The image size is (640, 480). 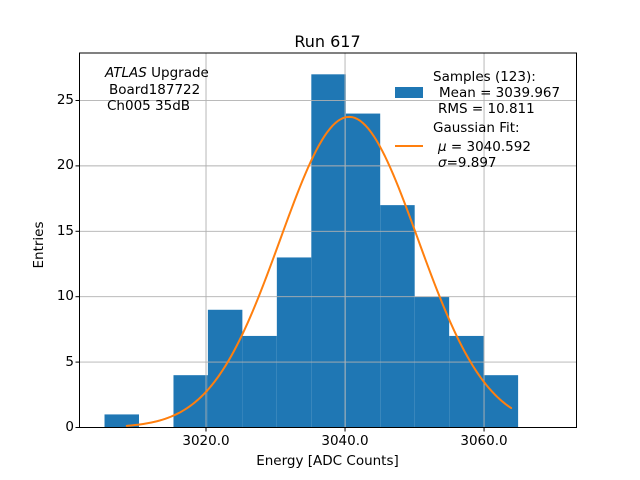 What do you see at coordinates (65, 165) in the screenshot?
I see `y-tick-label: 20` at bounding box center [65, 165].